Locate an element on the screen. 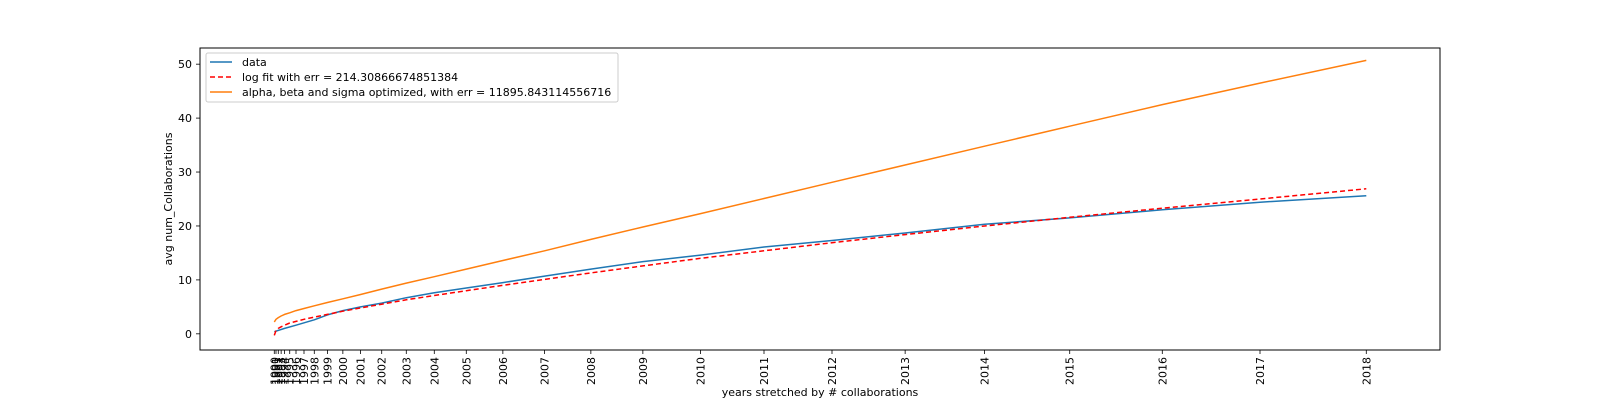  y-tick-label: 0 is located at coordinates (188, 334).